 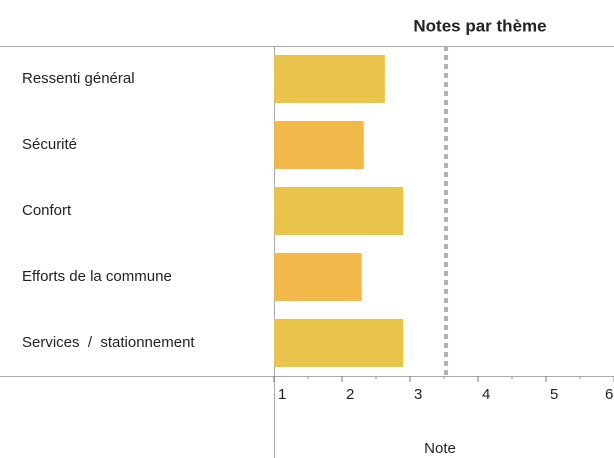 I want to click on chart-title: Notes par thème, so click(x=479, y=25).